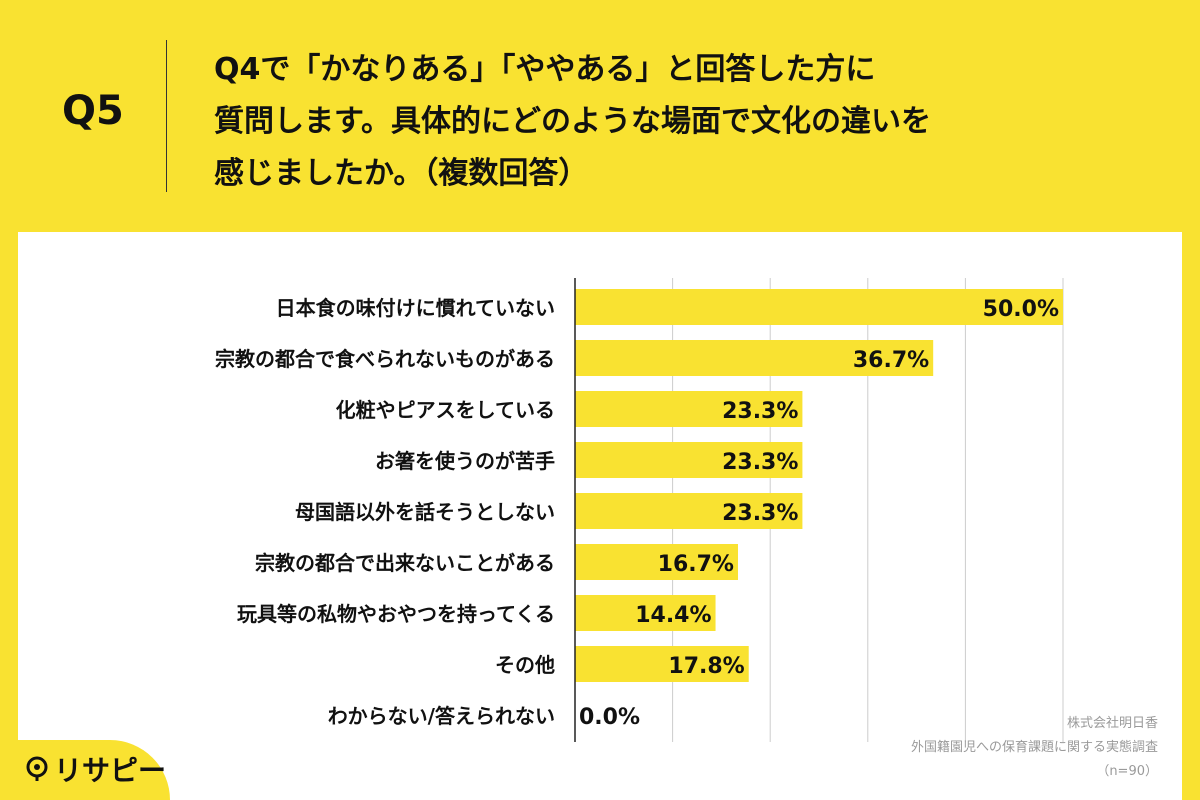 The height and width of the screenshot is (800, 1200). Describe the element at coordinates (405, 563) in the screenshot. I see `category-label: 宗教の都合で出来ないことがある` at that location.